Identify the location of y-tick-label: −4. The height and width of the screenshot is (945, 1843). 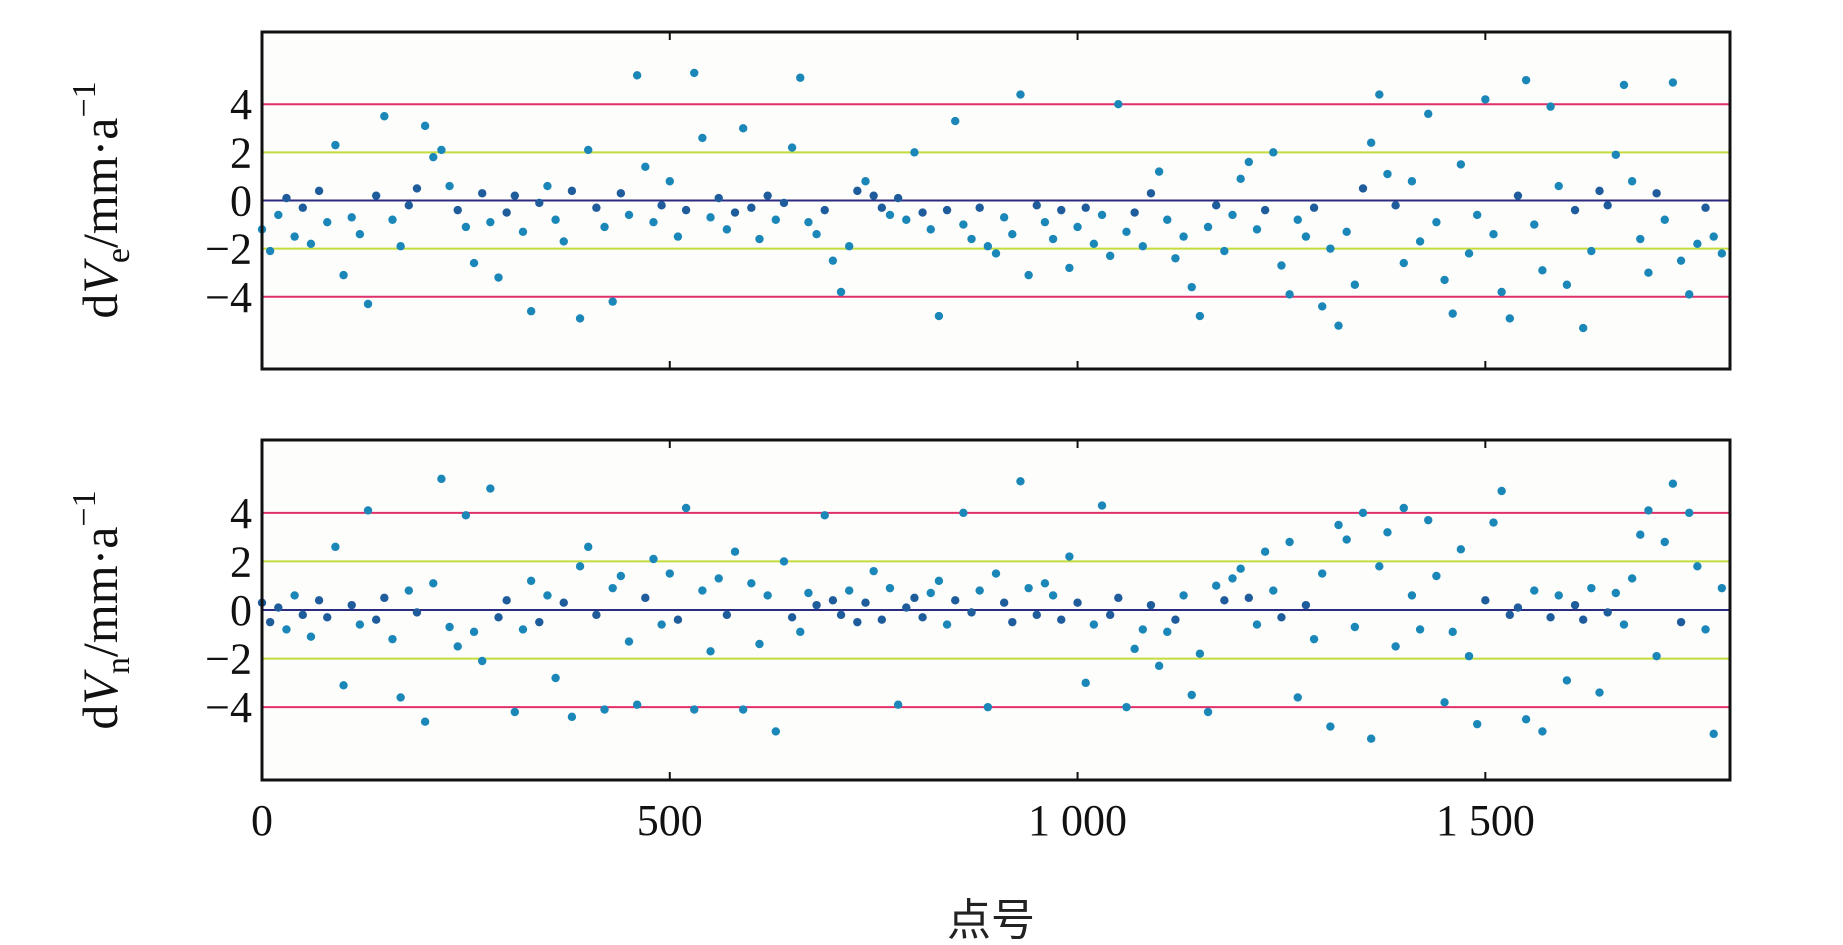
(228, 297).